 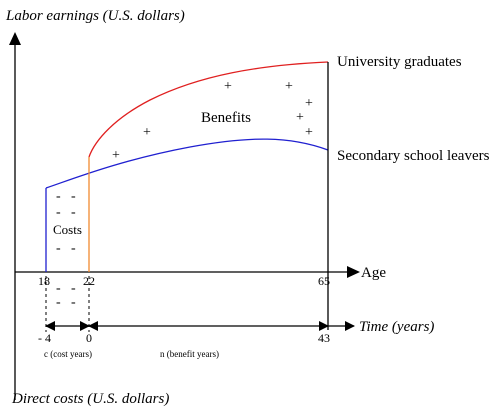 I want to click on time-tick-43: 43, so click(x=324, y=338).